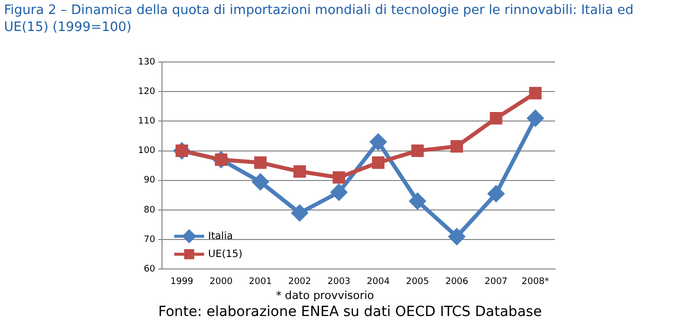  I want to click on x-tick-label: 2002, so click(300, 281).